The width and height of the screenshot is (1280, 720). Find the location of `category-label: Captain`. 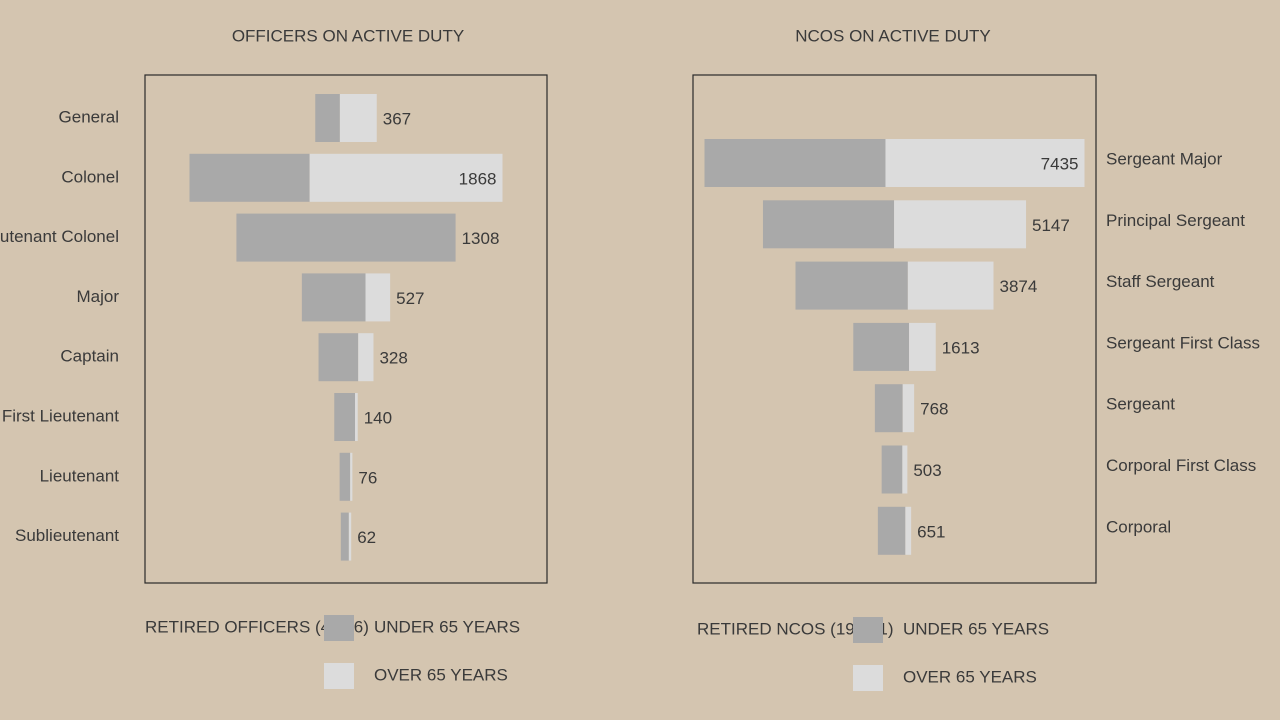

category-label: Captain is located at coordinates (89, 356).